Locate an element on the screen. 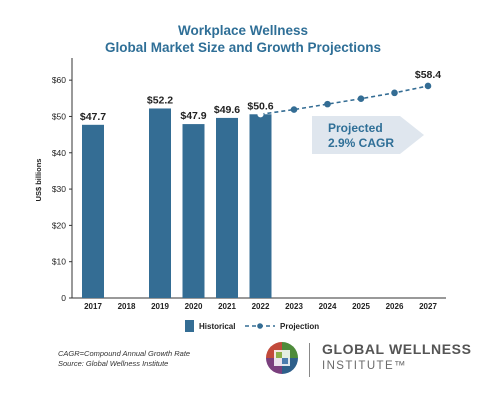 This screenshot has height=403, width=486. data-label-2019: $52.2 is located at coordinates (160, 100).